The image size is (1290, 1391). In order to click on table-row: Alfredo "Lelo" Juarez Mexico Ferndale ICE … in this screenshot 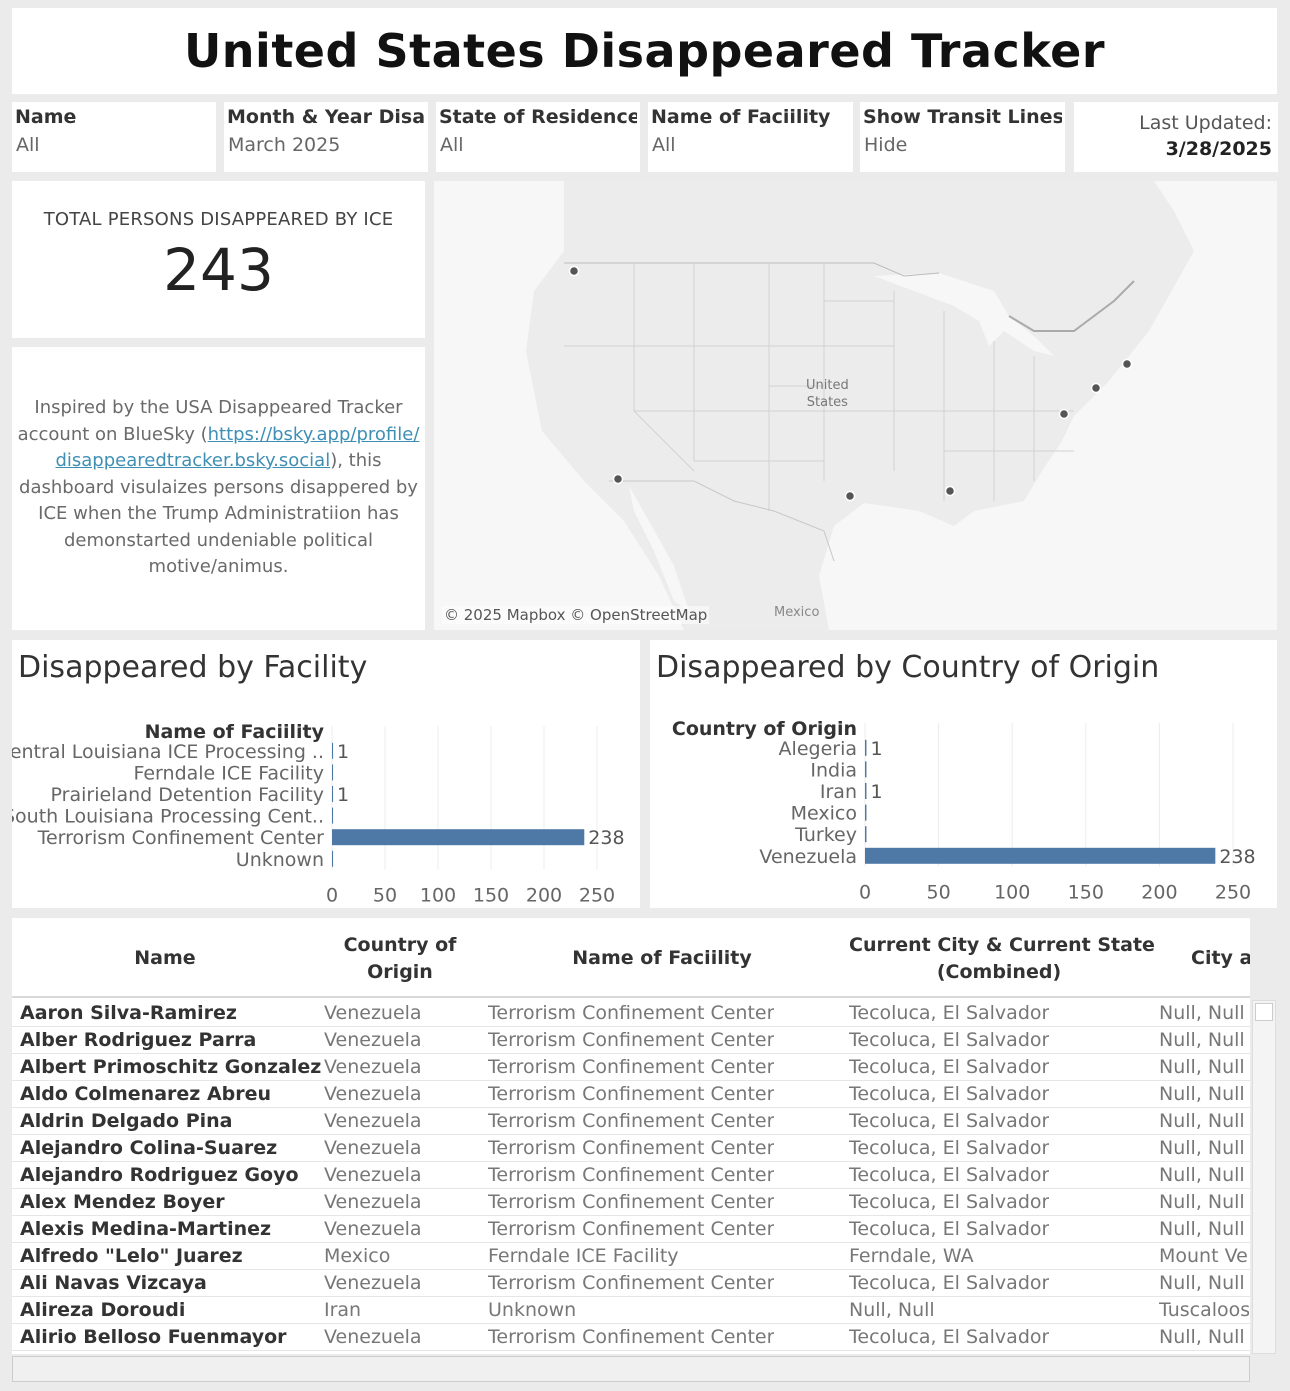, I will do `click(631, 1256)`.